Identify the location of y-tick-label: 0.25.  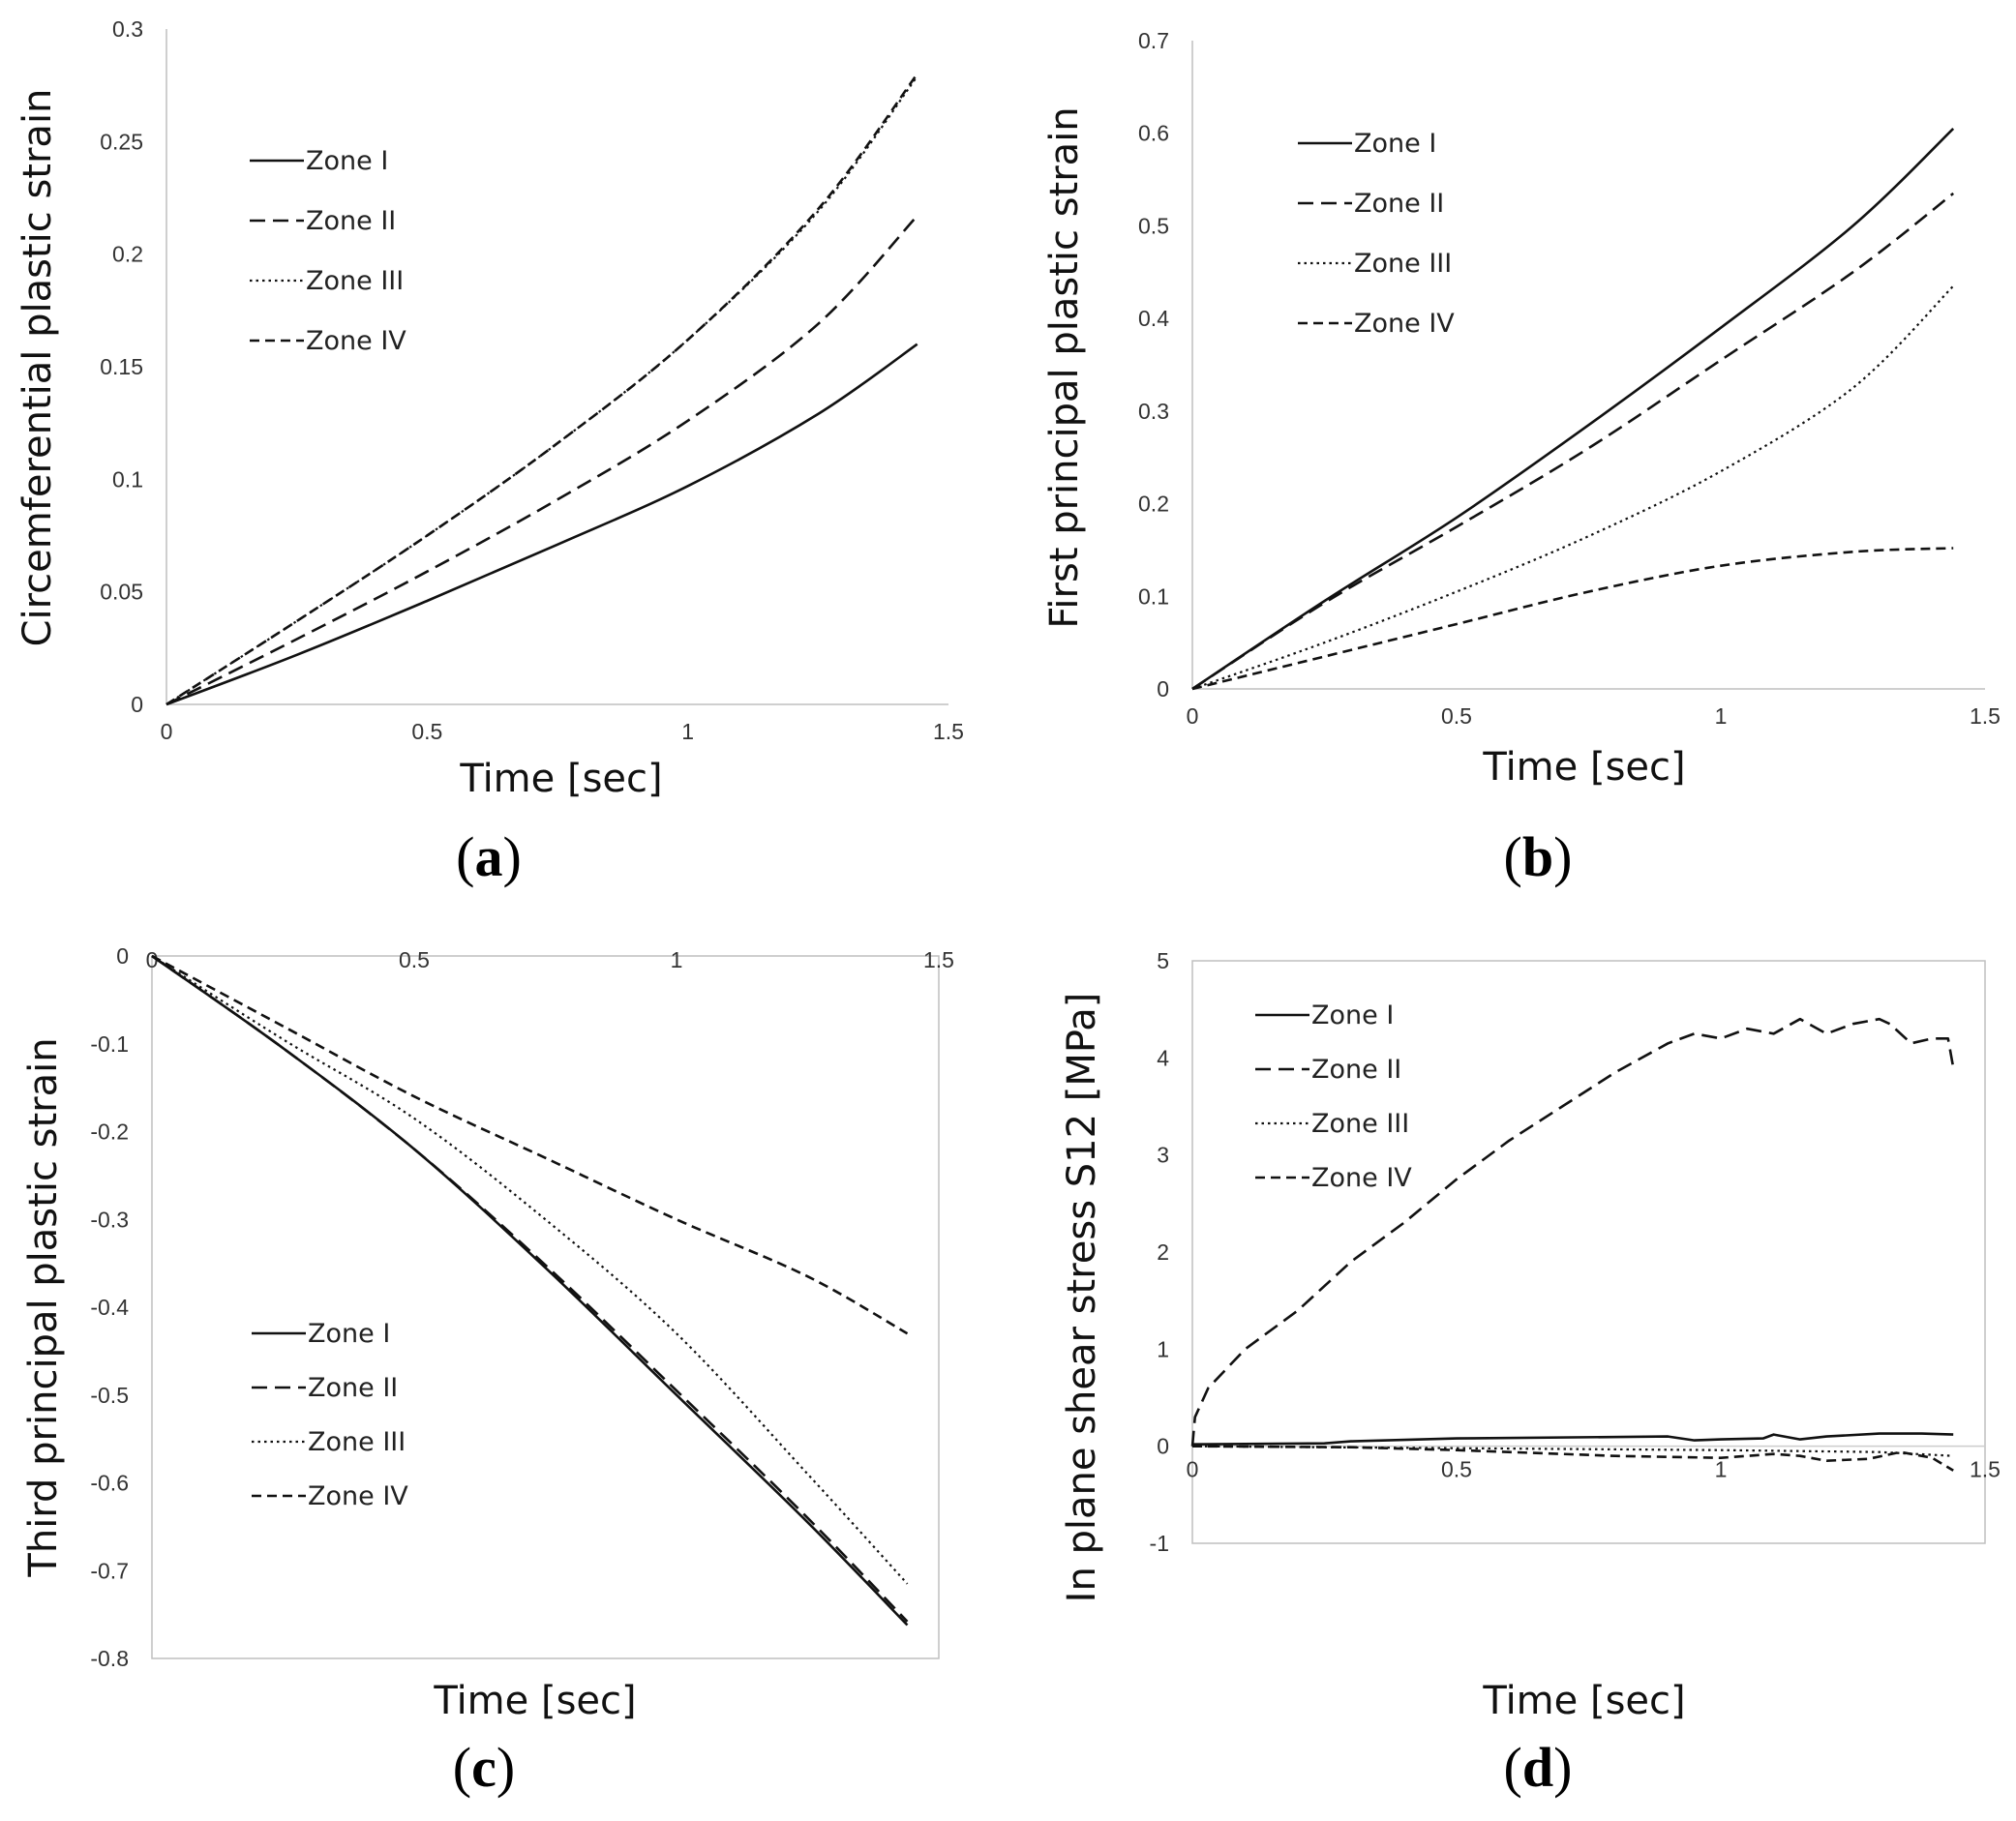
(121, 141).